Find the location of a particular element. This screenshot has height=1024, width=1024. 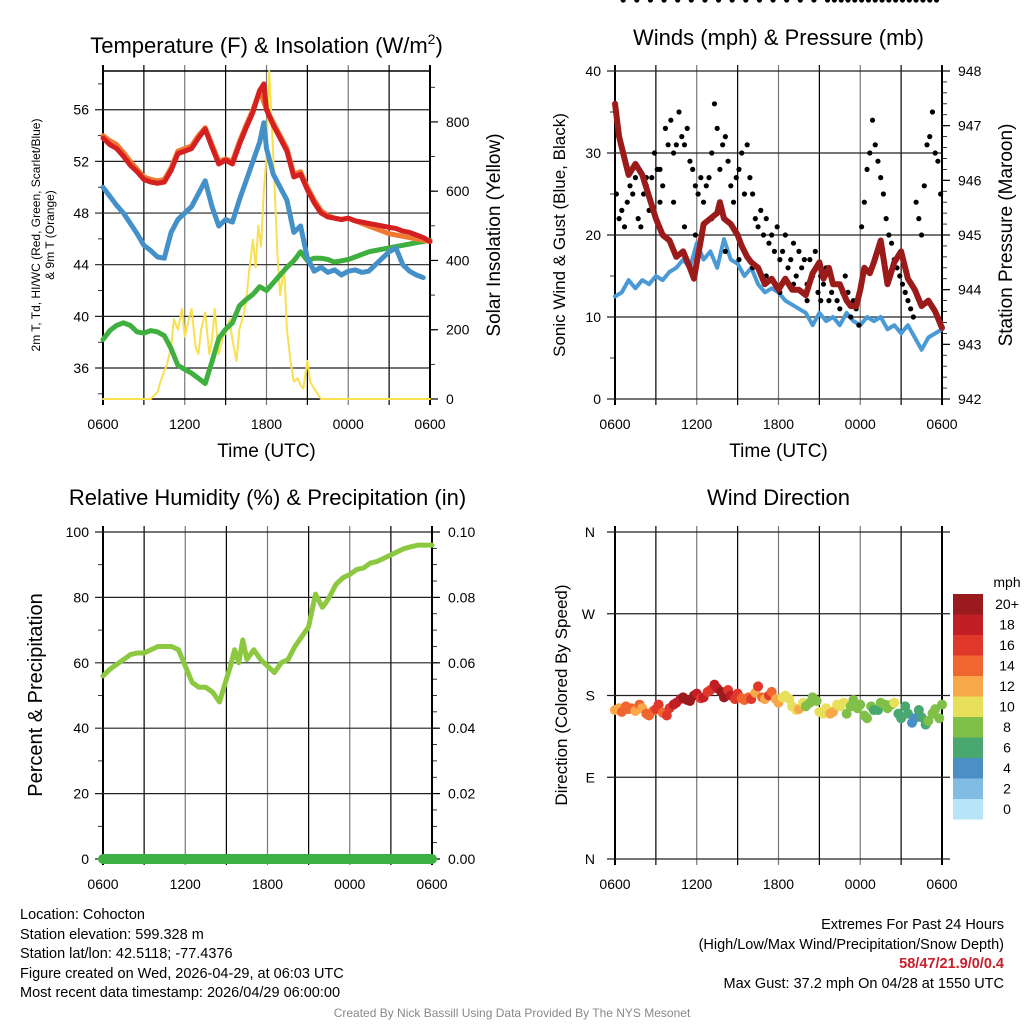

colorbar-label: 2 is located at coordinates (1007, 789).